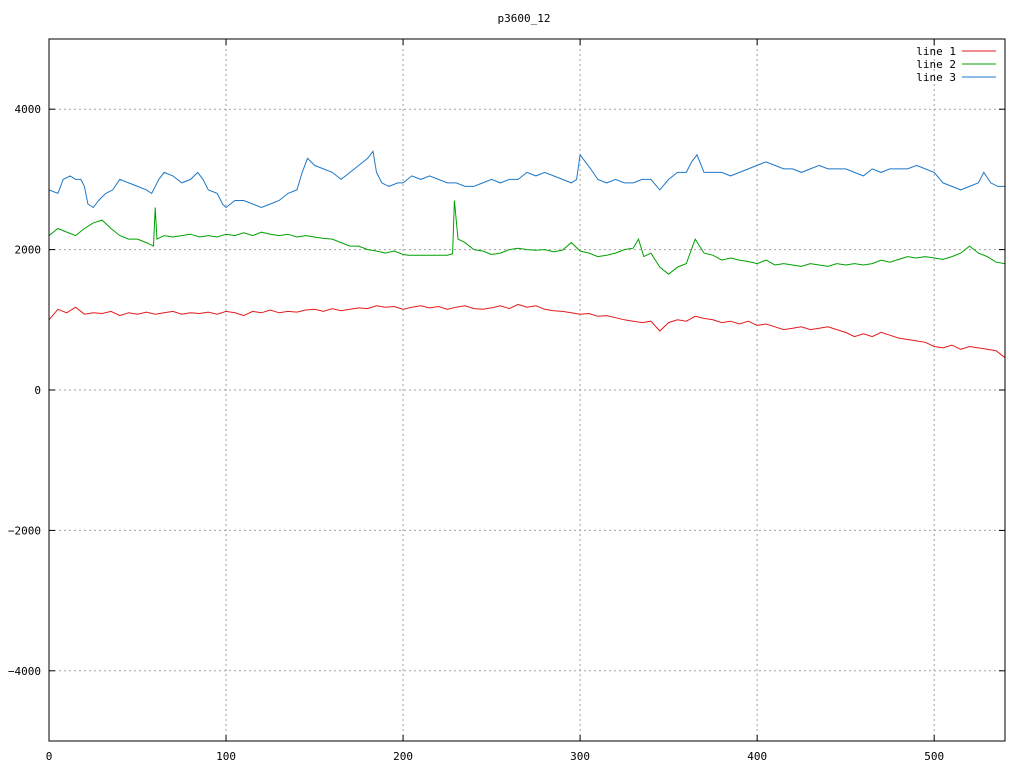 This screenshot has height=768, width=1024. Describe the element at coordinates (24, 671) in the screenshot. I see `y-tick-label: −4000` at that location.